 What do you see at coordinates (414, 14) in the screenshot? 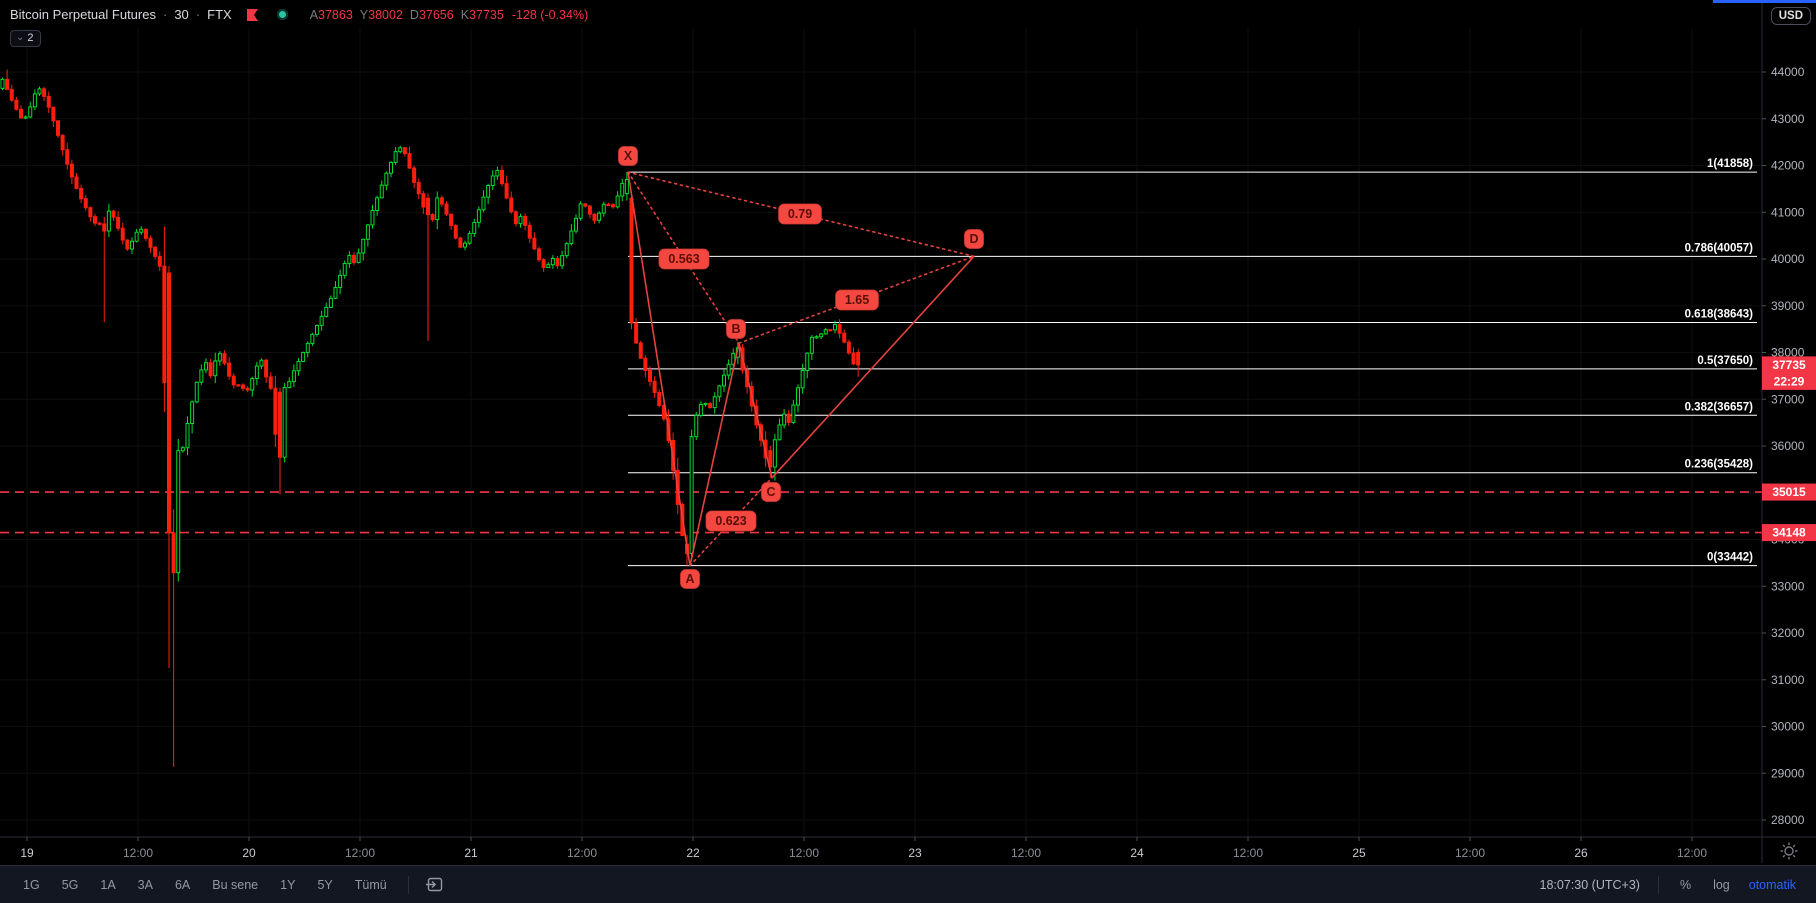
I see `low-label: D` at bounding box center [414, 14].